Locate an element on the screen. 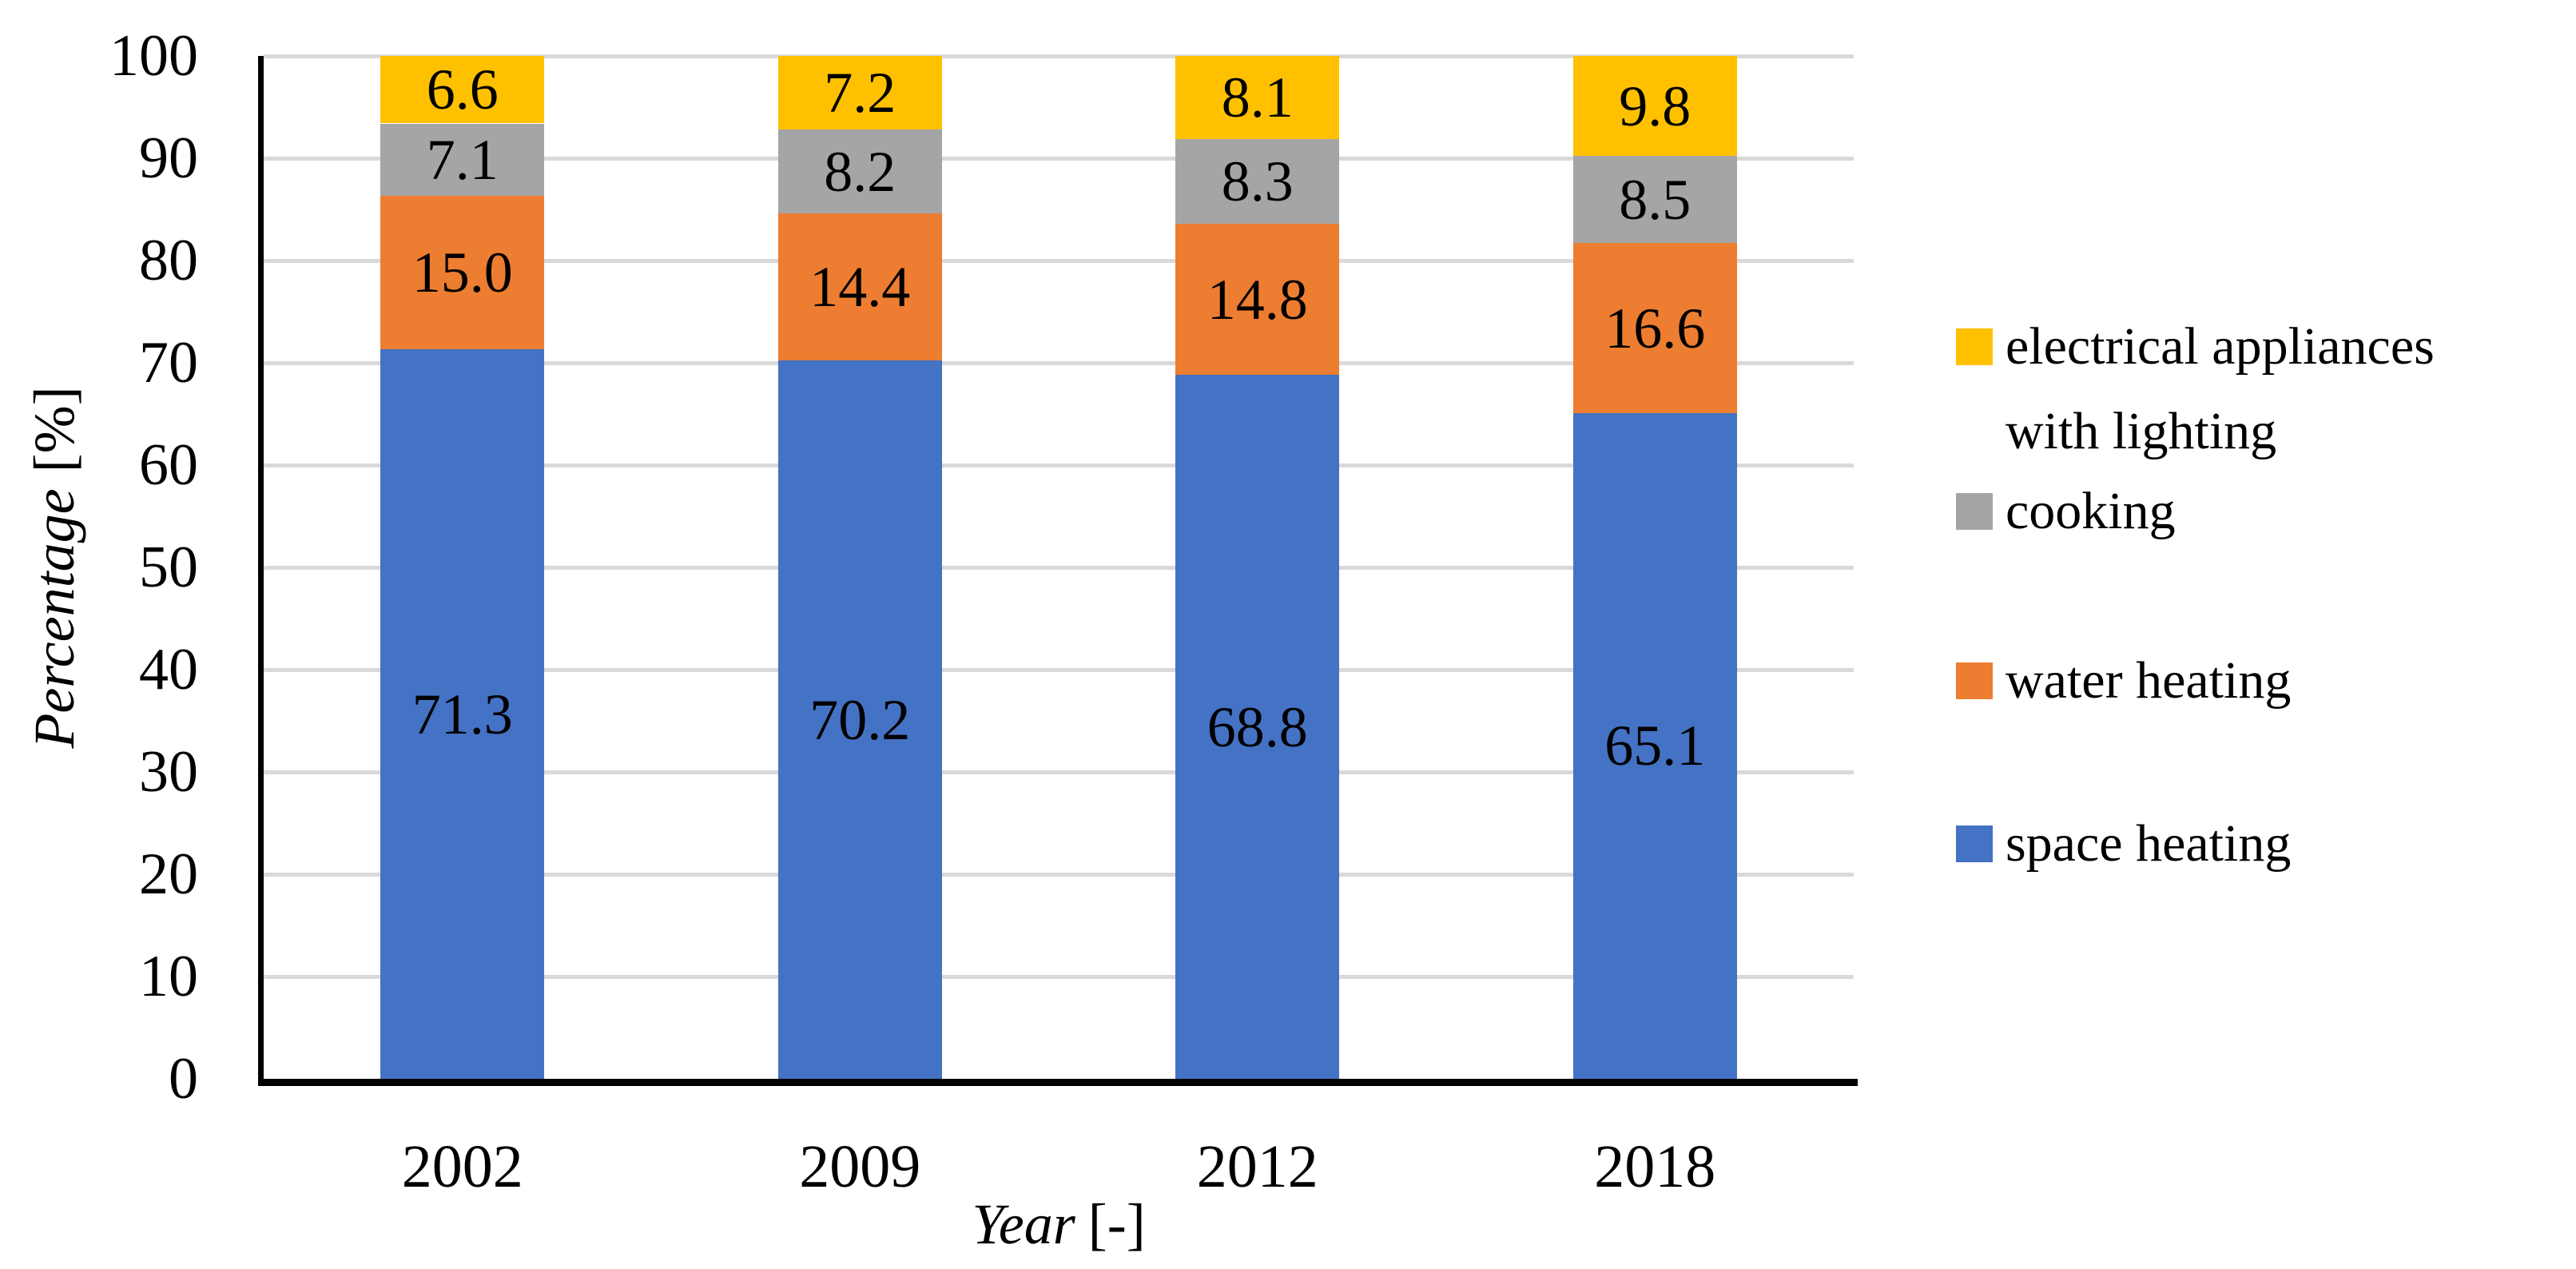 The height and width of the screenshot is (1269, 2576). data-label: 8.5 is located at coordinates (1655, 199).